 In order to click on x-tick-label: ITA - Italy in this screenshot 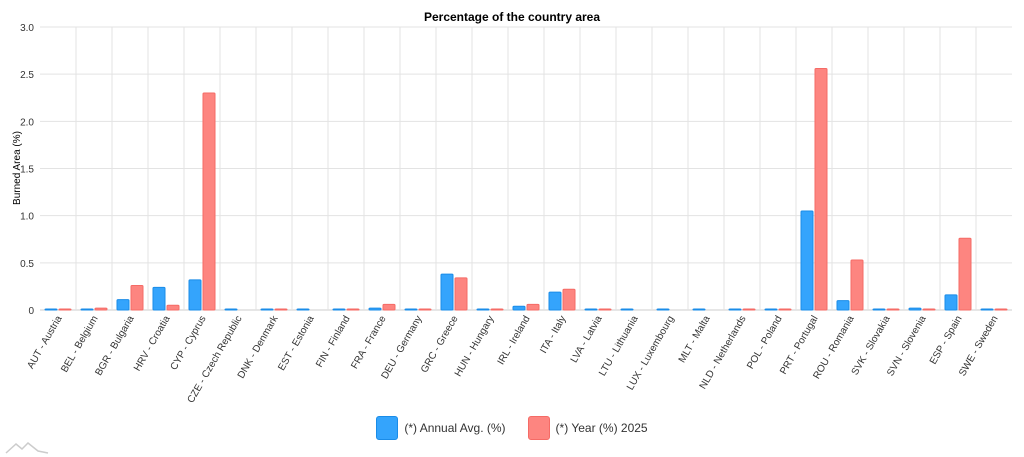, I will do `click(553, 334)`.